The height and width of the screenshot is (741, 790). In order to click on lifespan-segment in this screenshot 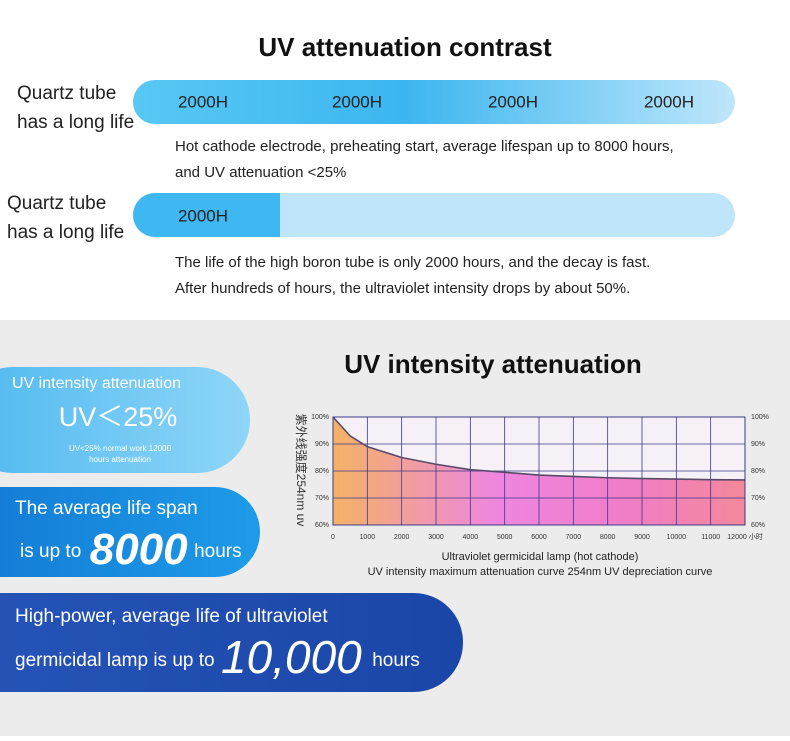, I will do `click(206, 215)`.